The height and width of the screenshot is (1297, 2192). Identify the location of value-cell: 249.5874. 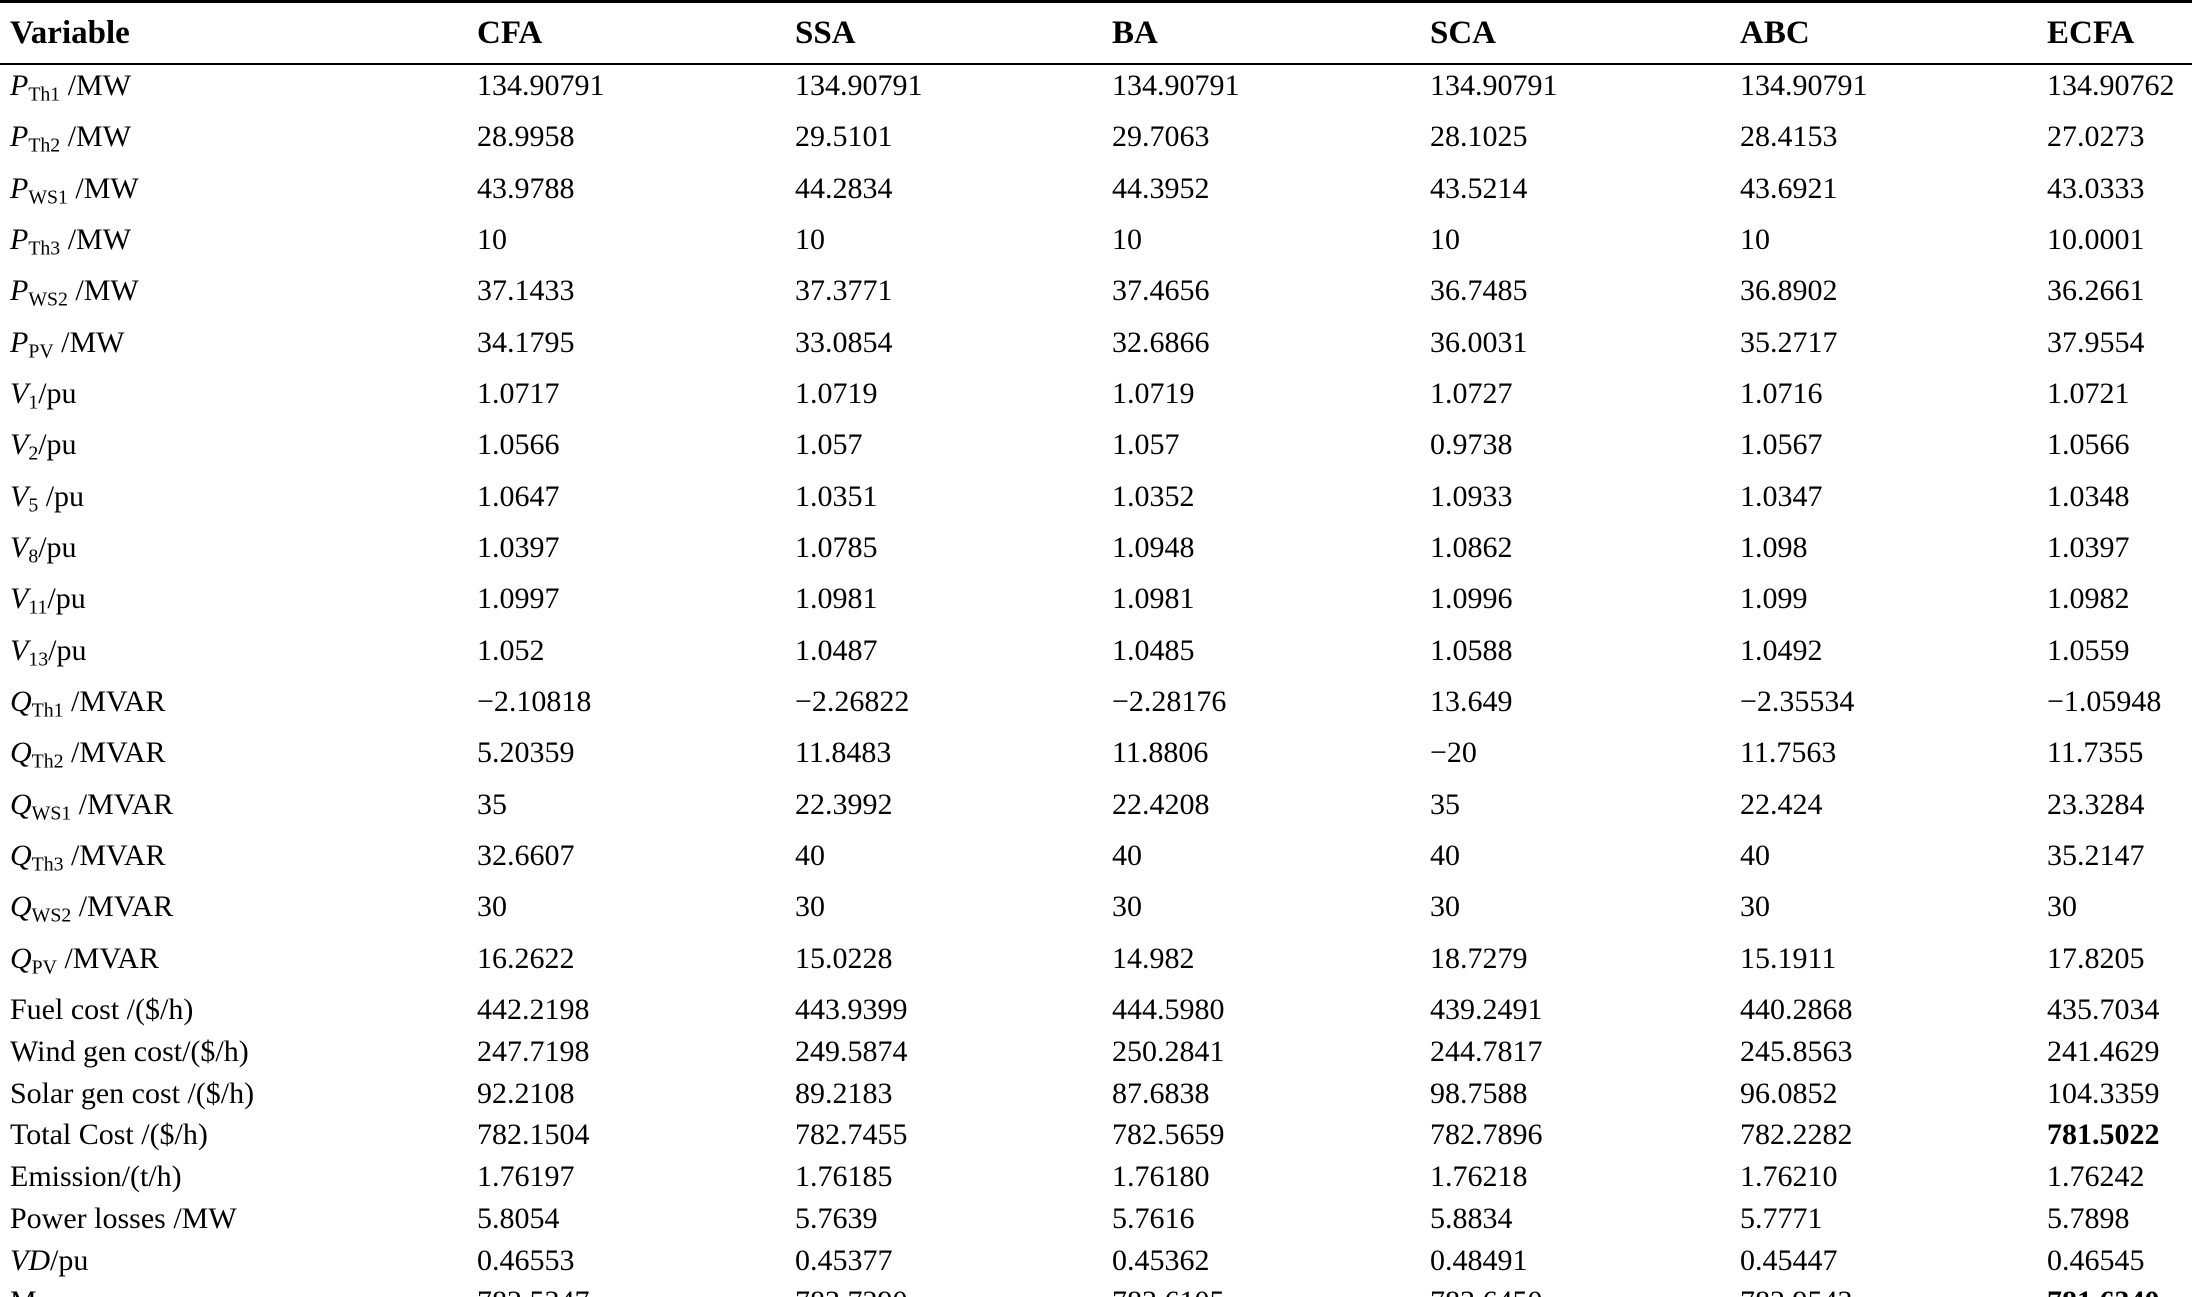
(851, 1051).